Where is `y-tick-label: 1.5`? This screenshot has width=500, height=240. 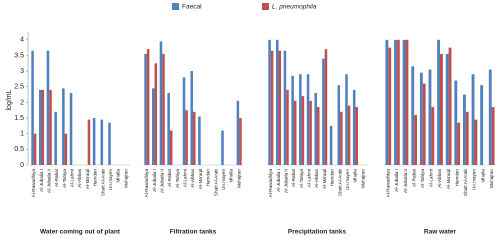 y-tick-label: 1.5 is located at coordinates (19, 118).